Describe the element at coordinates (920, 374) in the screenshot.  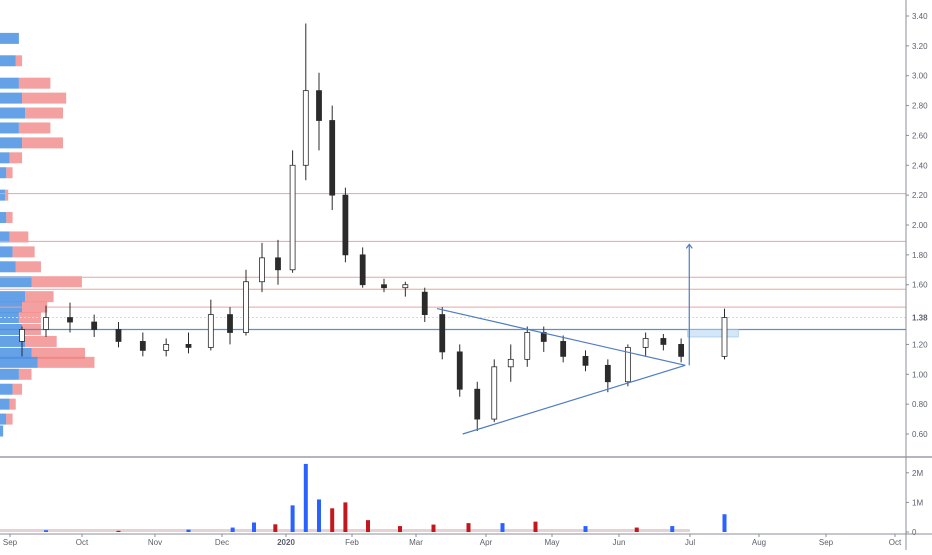
I see `price-tick-label: 1.00` at that location.